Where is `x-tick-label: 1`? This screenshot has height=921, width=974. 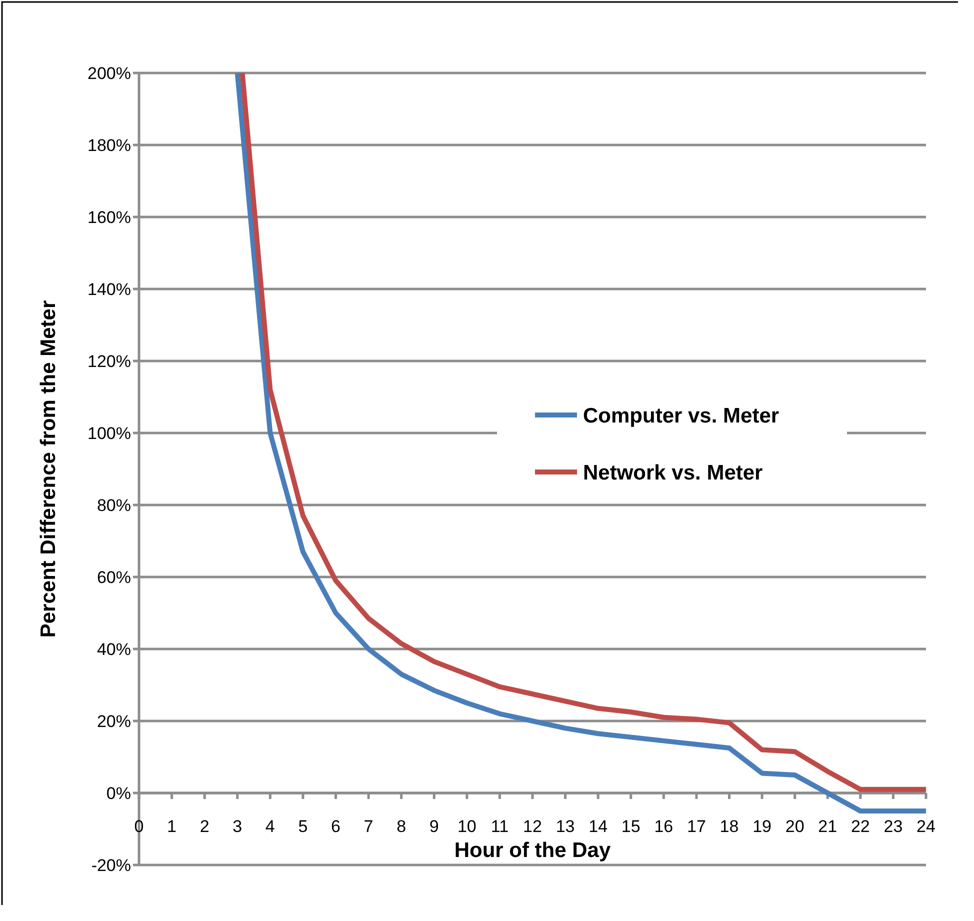
x-tick-label: 1 is located at coordinates (172, 826).